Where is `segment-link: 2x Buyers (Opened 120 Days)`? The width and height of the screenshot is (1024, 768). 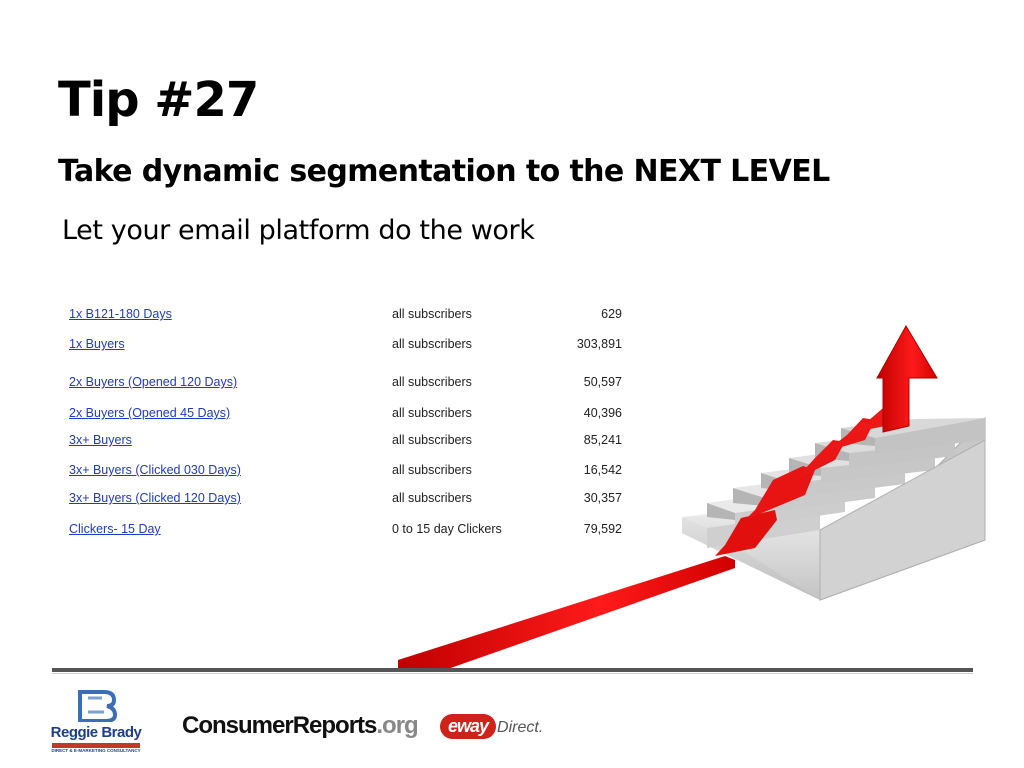 segment-link: 2x Buyers (Opened 120 Days) is located at coordinates (153, 382).